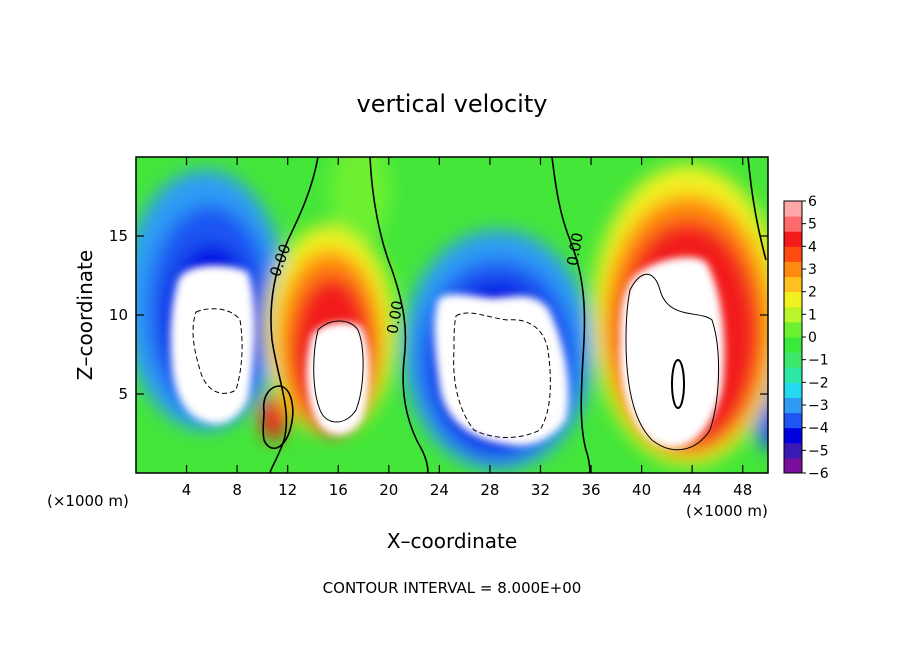 The height and width of the screenshot is (654, 904). What do you see at coordinates (360, 198) in the screenshot?
I see `weak-updraft-band` at bounding box center [360, 198].